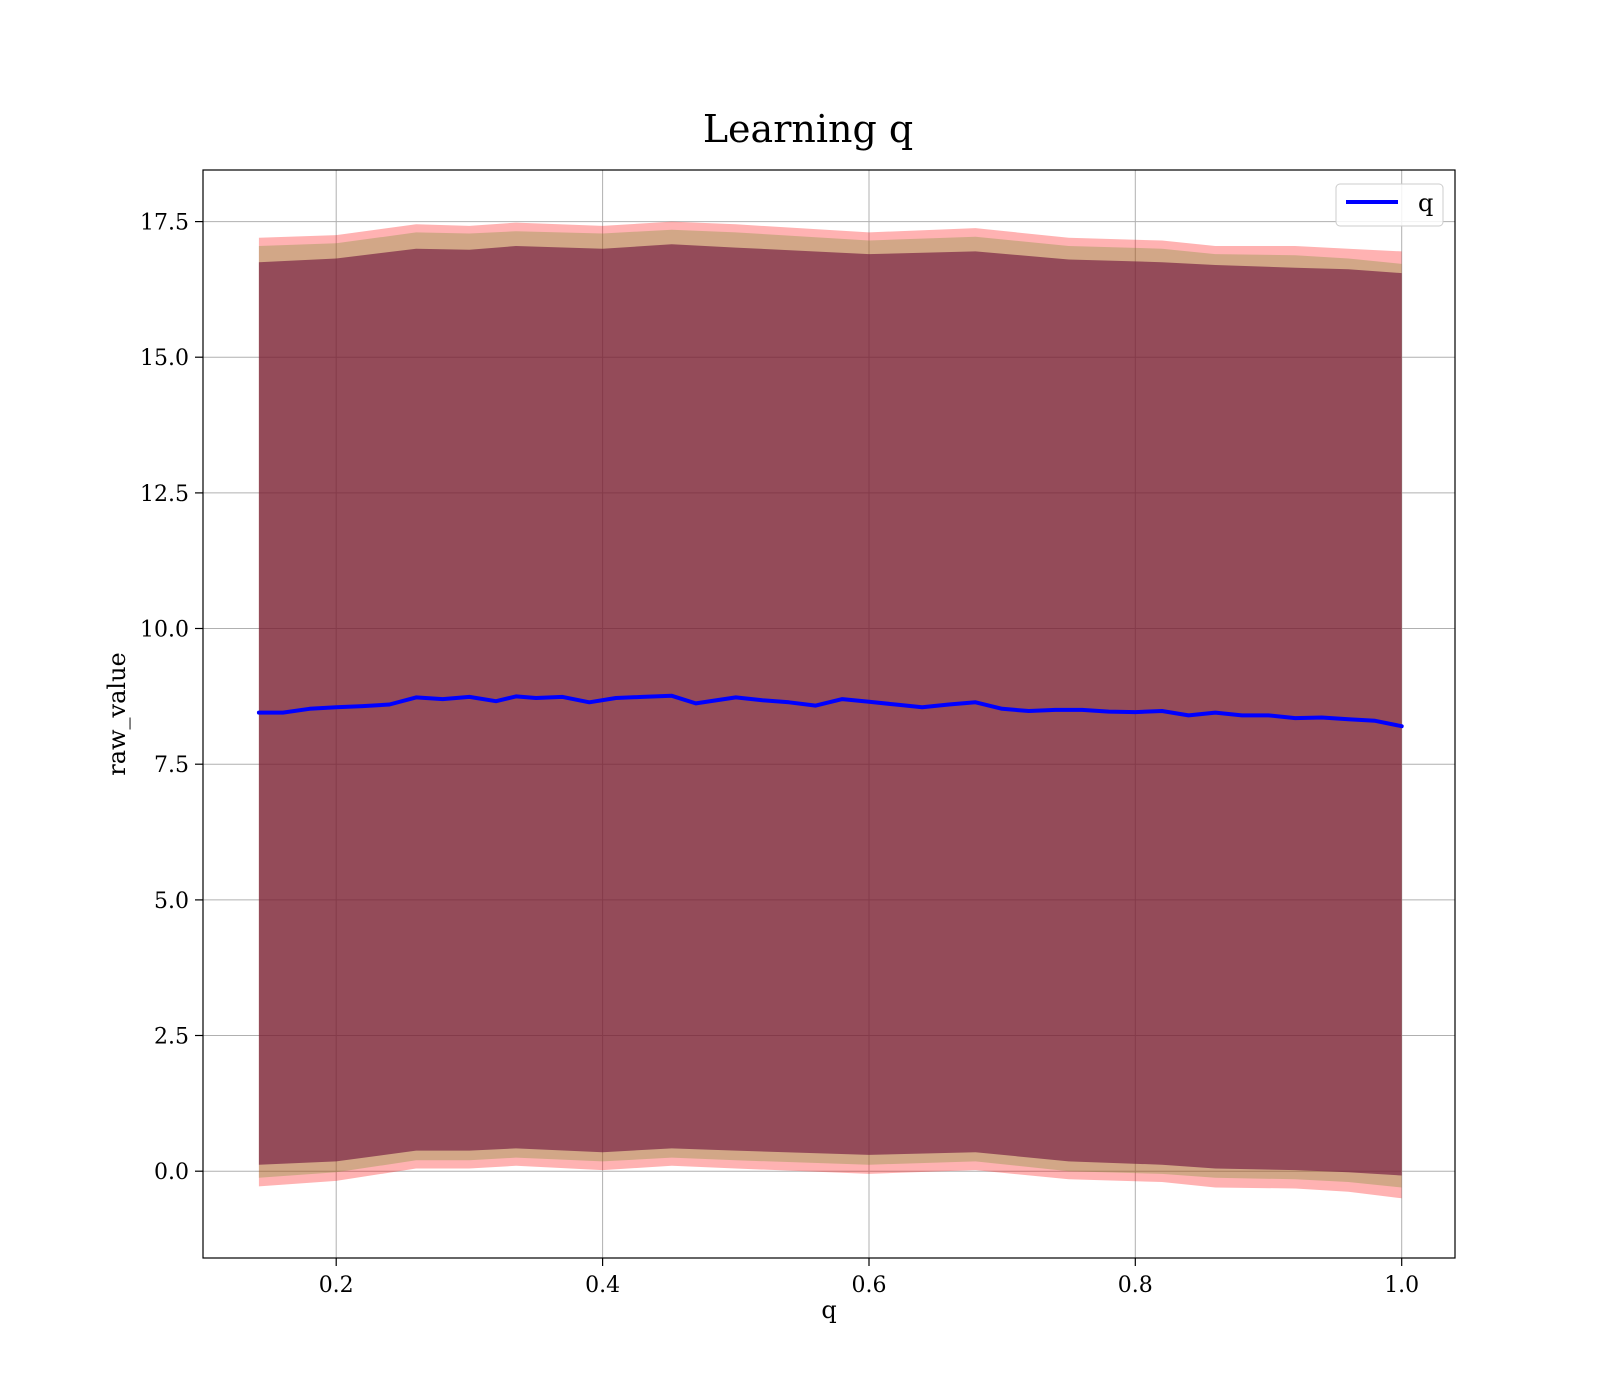 Image resolution: width=1600 pixels, height=1400 pixels. I want to click on y-tick-label: 17.5, so click(164, 223).